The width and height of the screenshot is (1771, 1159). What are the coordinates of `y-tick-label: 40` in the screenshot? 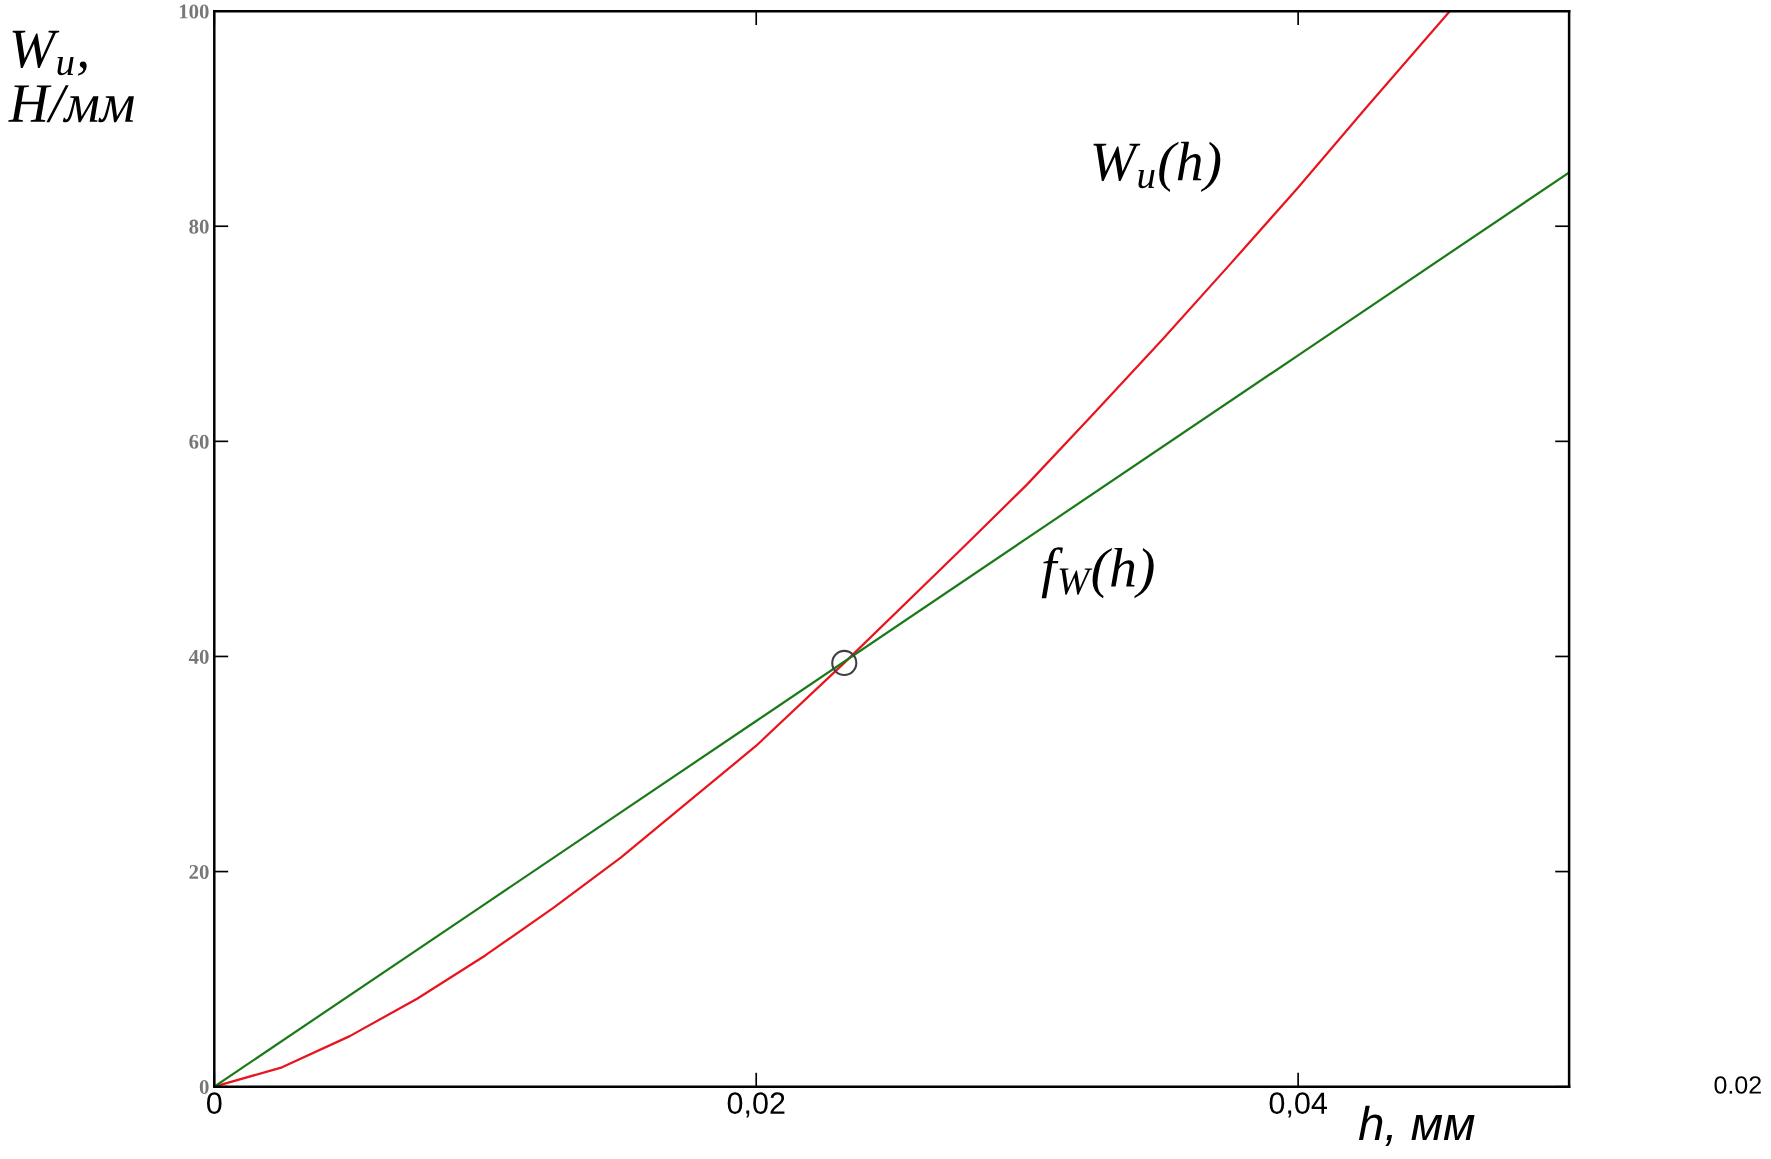 It's located at (198, 656).